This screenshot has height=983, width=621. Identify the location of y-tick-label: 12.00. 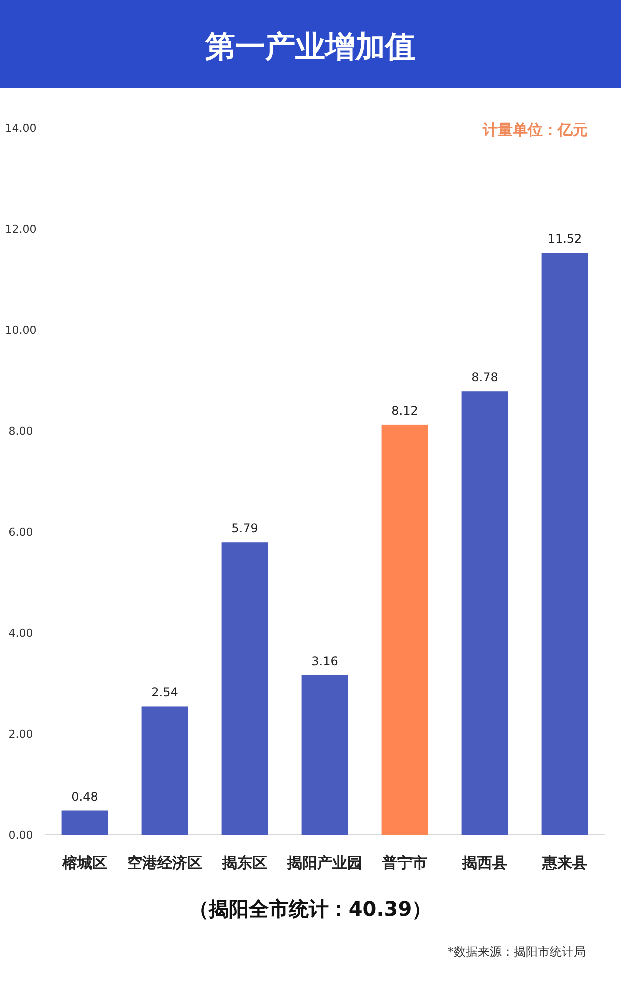
(21, 229).